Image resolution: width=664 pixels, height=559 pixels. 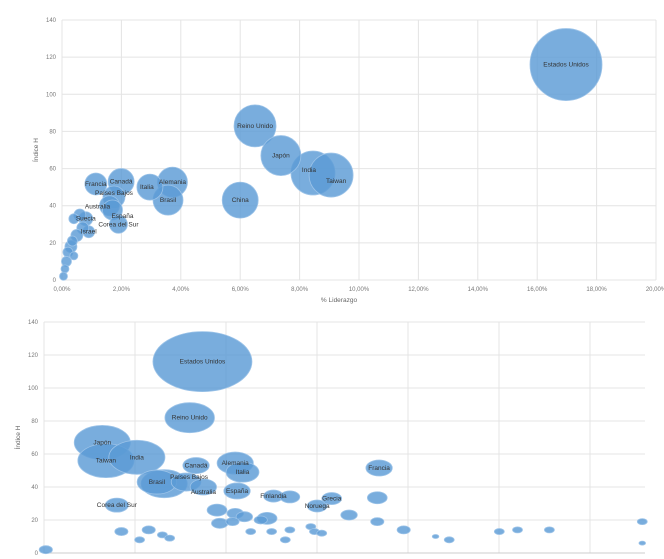 What do you see at coordinates (537, 290) in the screenshot?
I see `x-tick-label: 16,00%` at bounding box center [537, 290].